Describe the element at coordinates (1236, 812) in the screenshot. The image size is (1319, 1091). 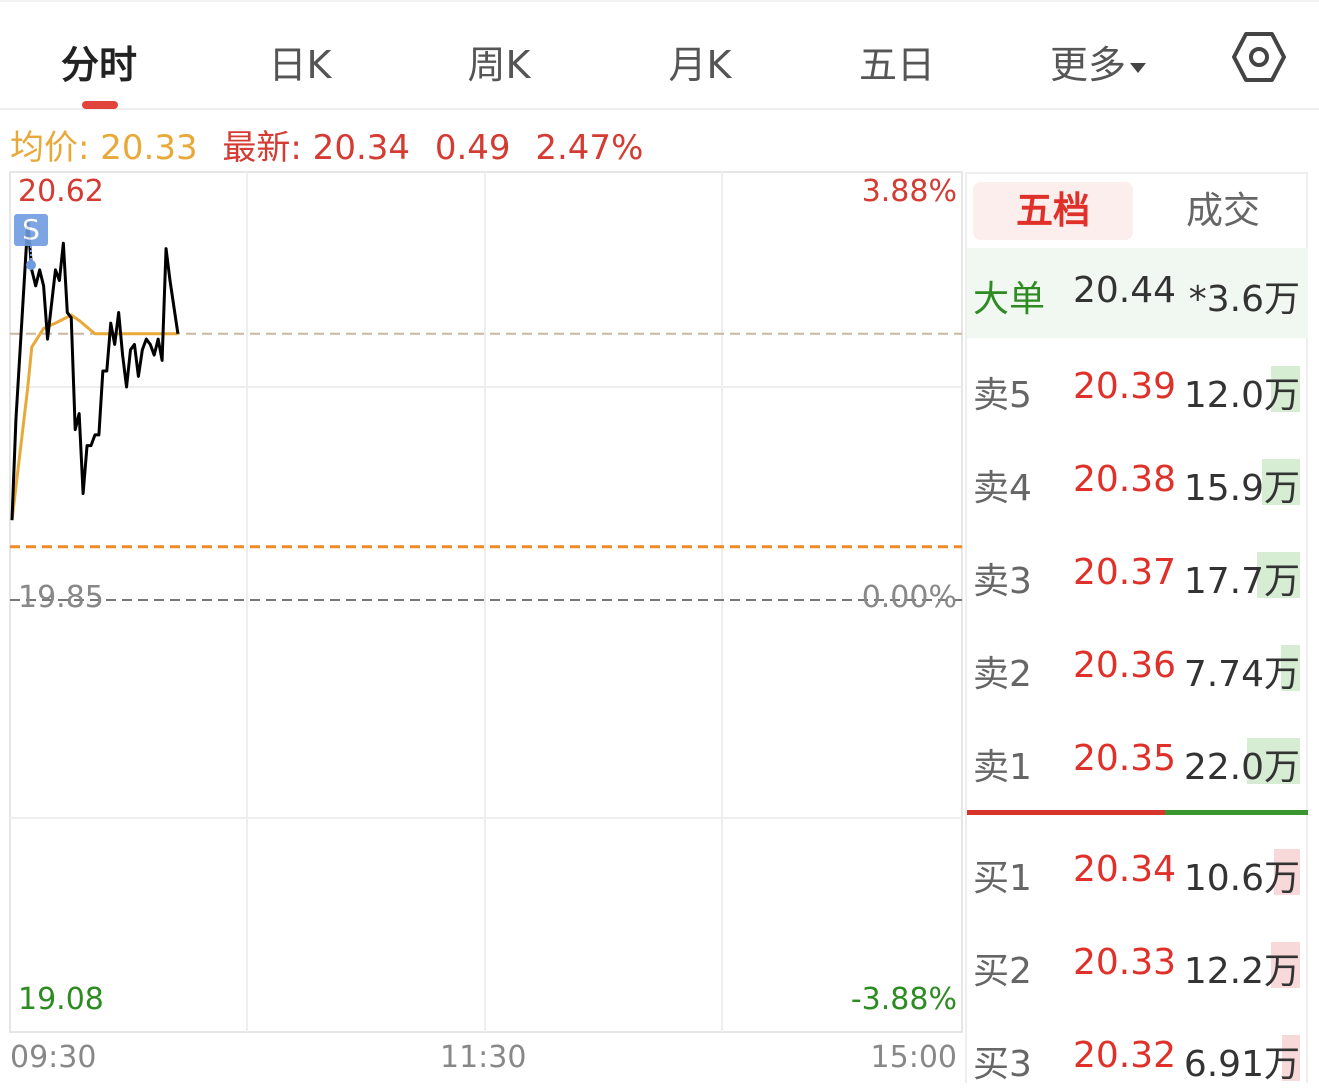
I see `bid-ratio-bar` at that location.